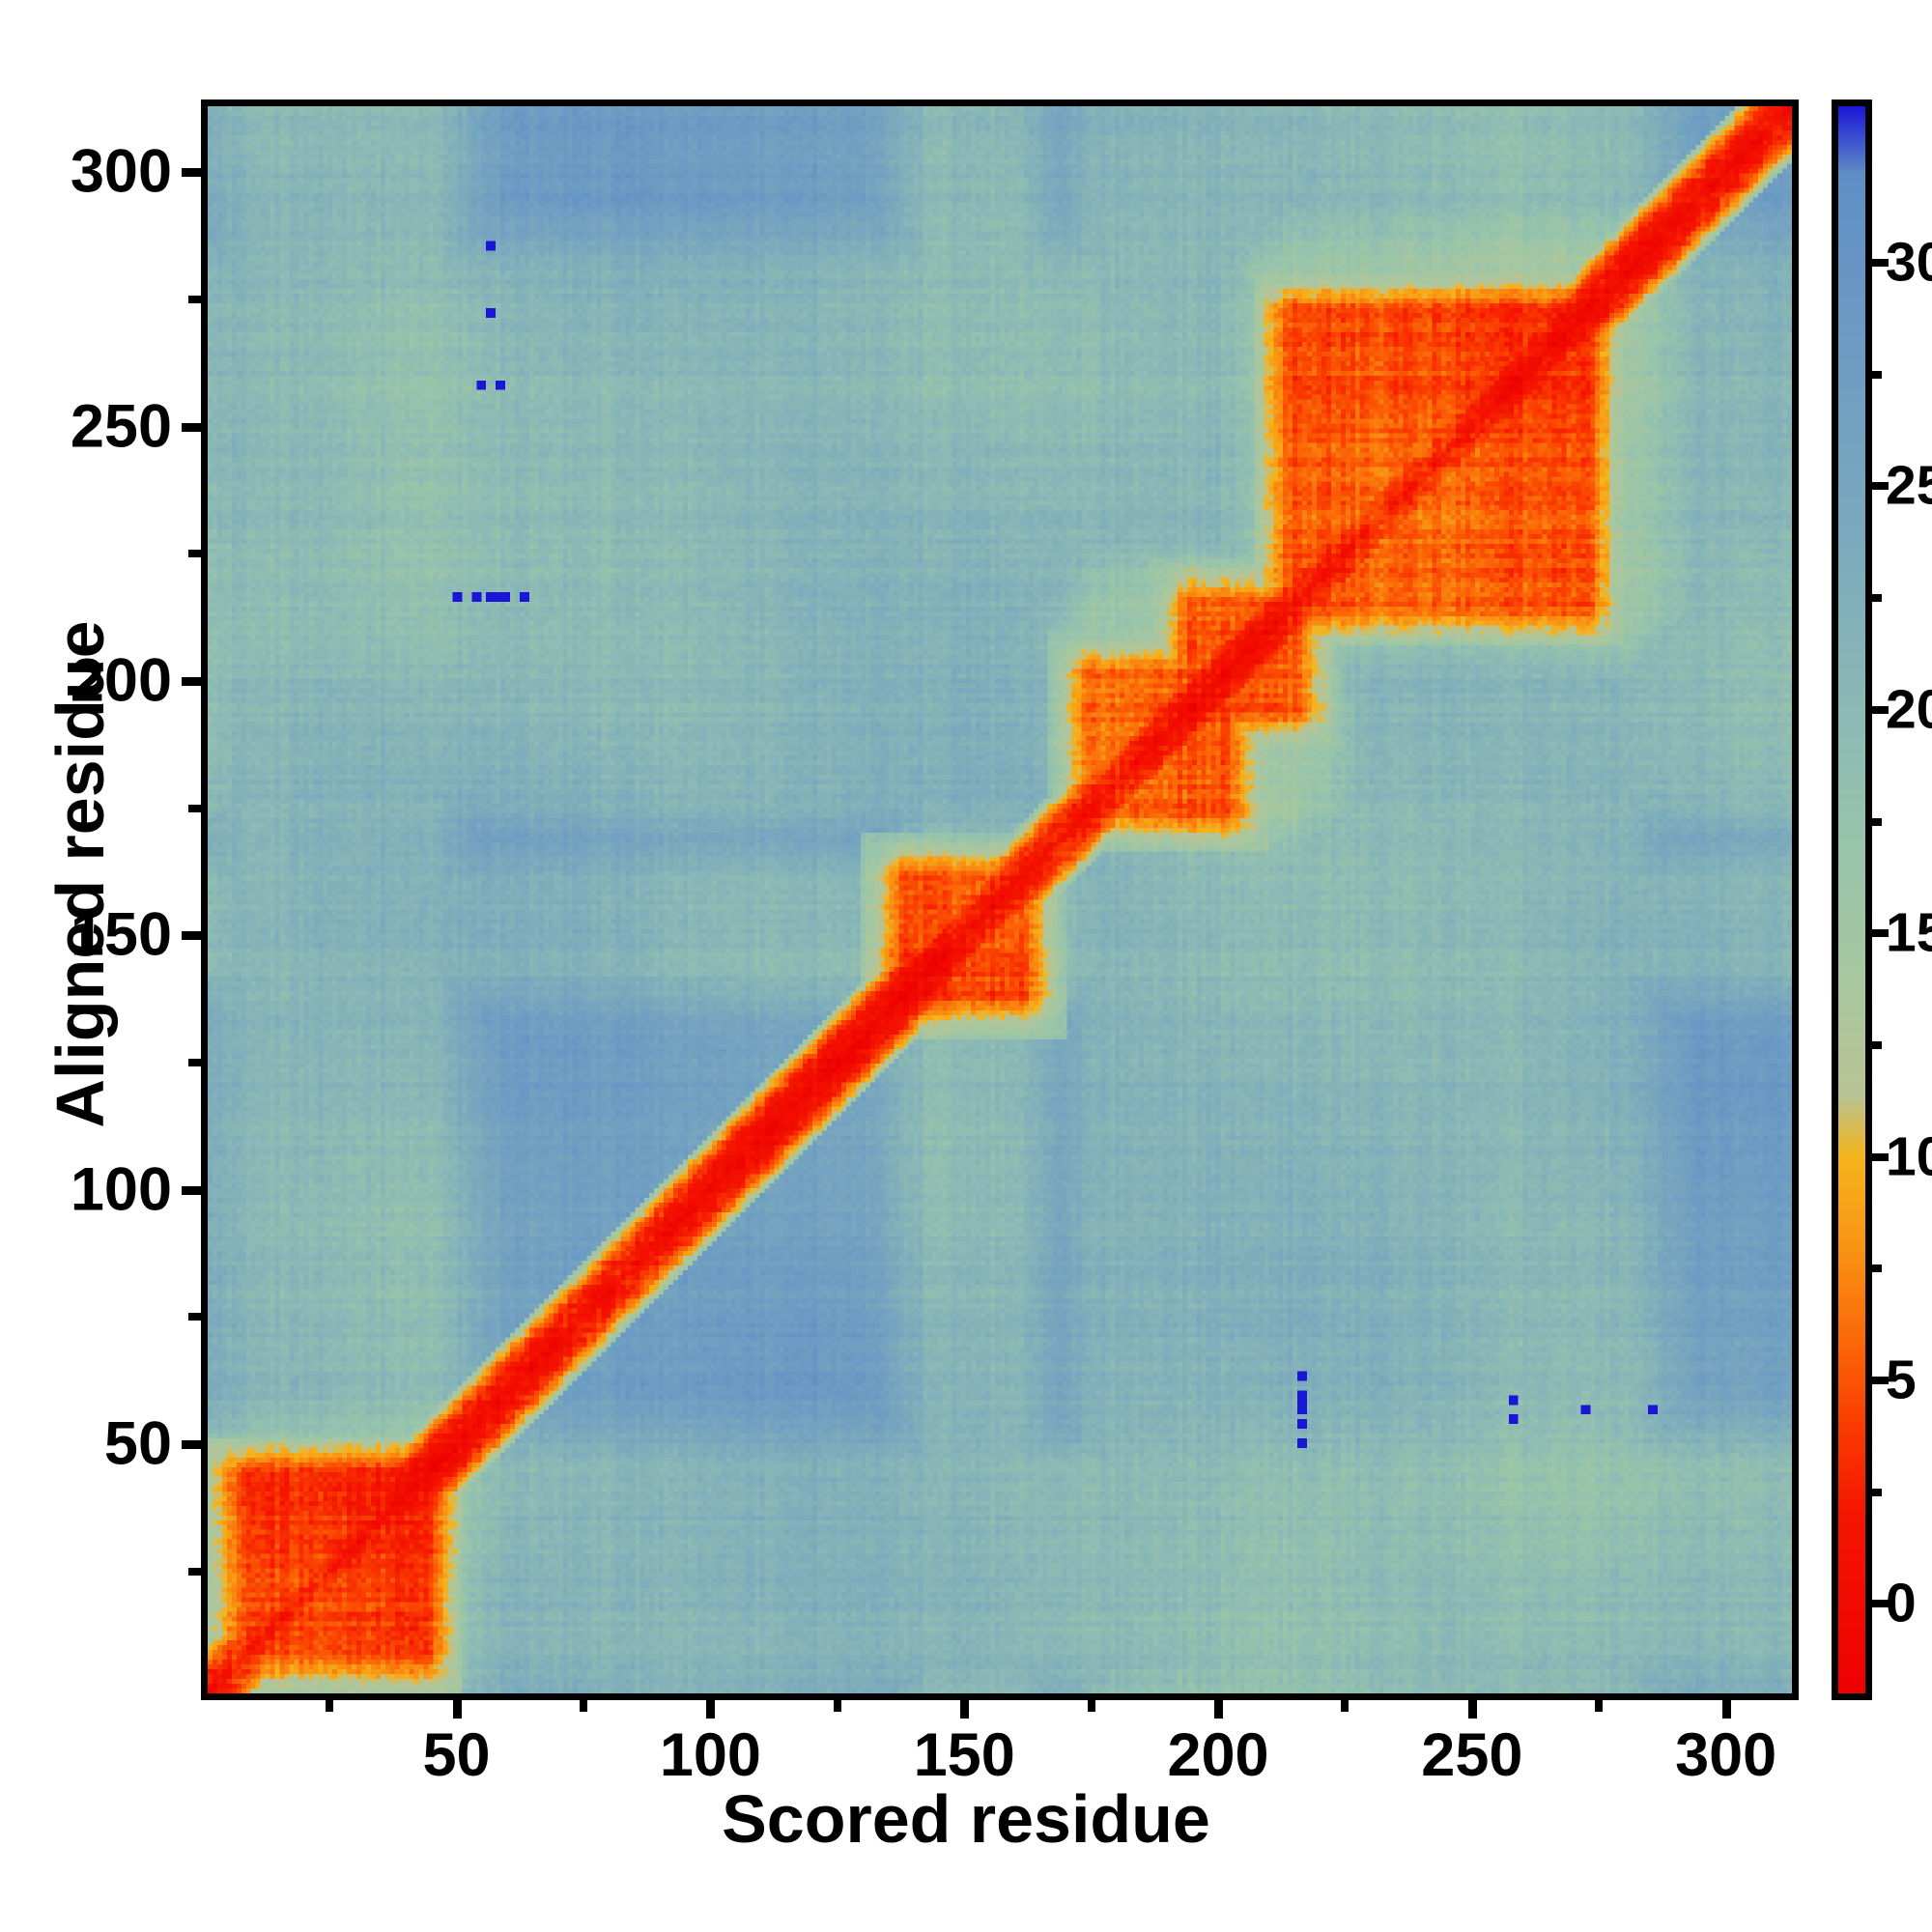 Image resolution: width=1932 pixels, height=1932 pixels. Describe the element at coordinates (1472, 1755) in the screenshot. I see `x-tick-label-250: 250` at that location.